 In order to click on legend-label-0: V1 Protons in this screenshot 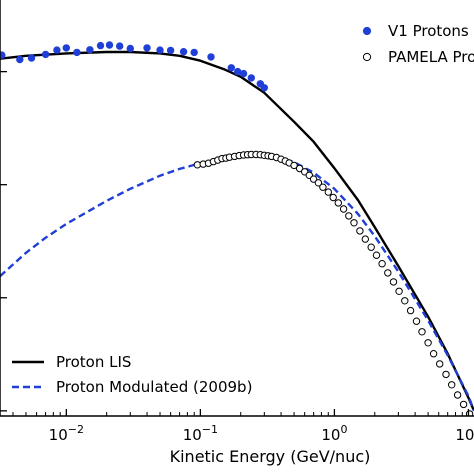, I will do `click(428, 31)`.